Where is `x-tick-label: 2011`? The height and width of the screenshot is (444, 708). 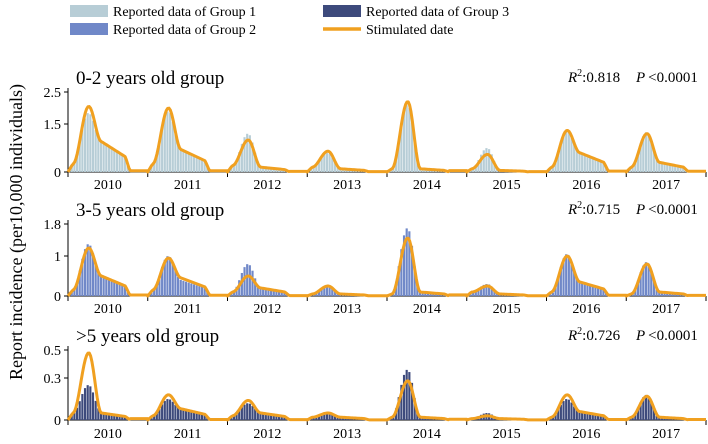 x-tick-label: 2011 is located at coordinates (187, 309).